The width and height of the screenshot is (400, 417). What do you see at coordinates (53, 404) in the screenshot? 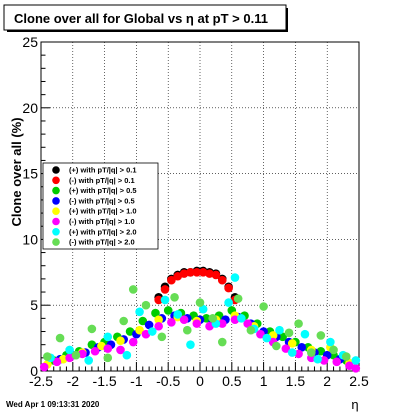
I see `timestamp: Wed Apr 1 09:13:31 2020` at bounding box center [53, 404].